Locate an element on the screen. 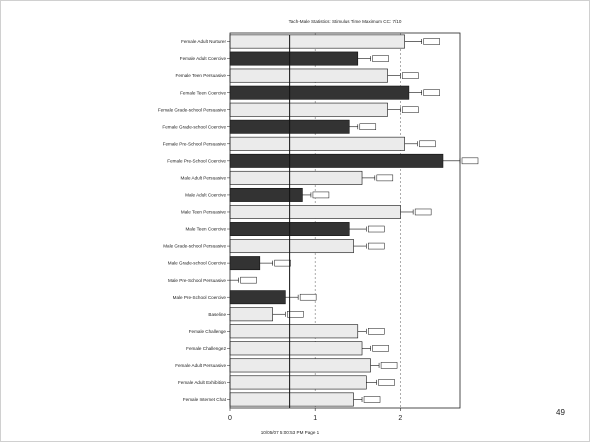 This screenshot has height=442, width=590. category-label: Male Grade-school Coercive is located at coordinates (197, 263).